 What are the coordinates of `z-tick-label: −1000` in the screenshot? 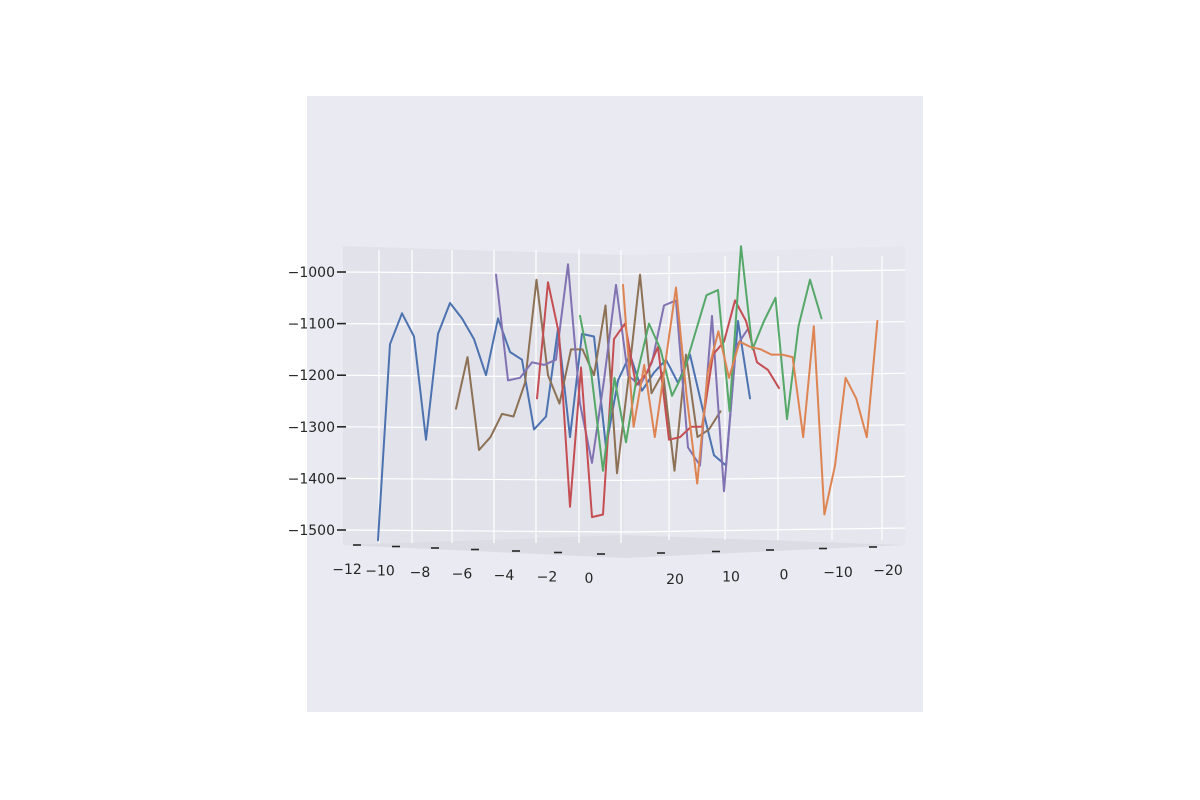 It's located at (311, 273).